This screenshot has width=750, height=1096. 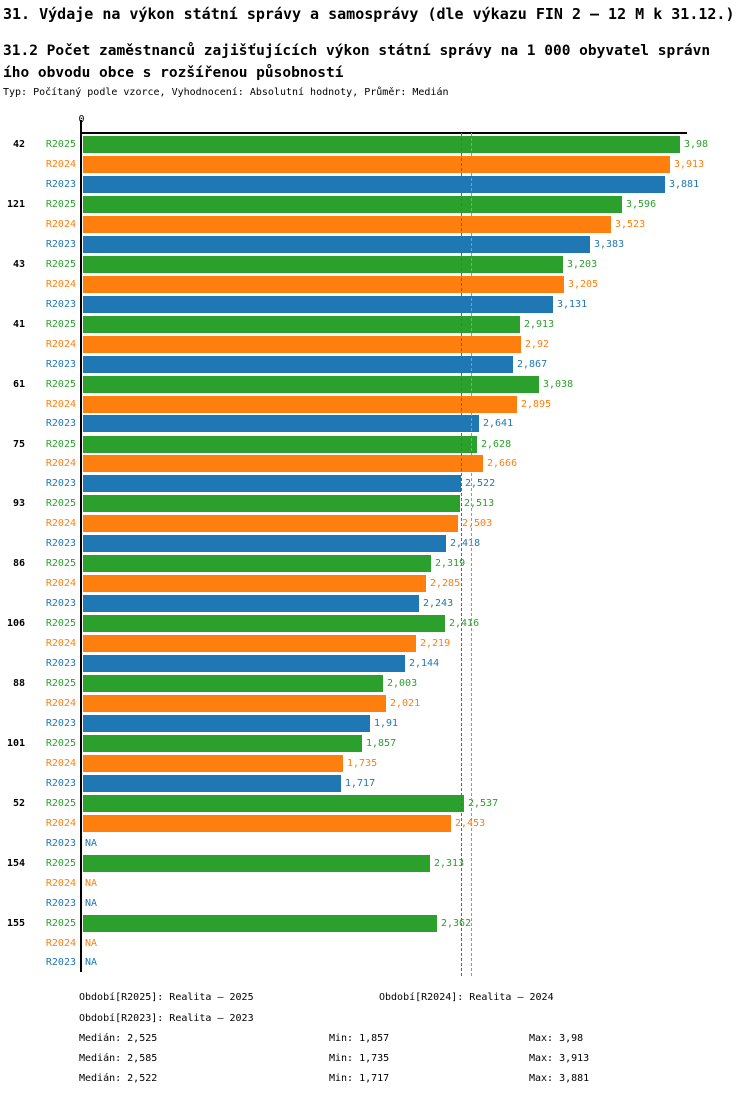 What do you see at coordinates (532, 364) in the screenshot?
I see `value-label: 2,867` at bounding box center [532, 364].